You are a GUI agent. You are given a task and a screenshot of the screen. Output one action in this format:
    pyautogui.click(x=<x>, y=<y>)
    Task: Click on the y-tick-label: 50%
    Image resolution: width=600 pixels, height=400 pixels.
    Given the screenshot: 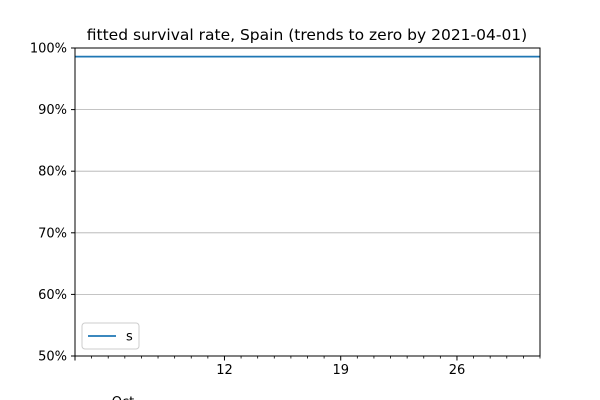 What is the action you would take?
    pyautogui.click(x=52, y=357)
    